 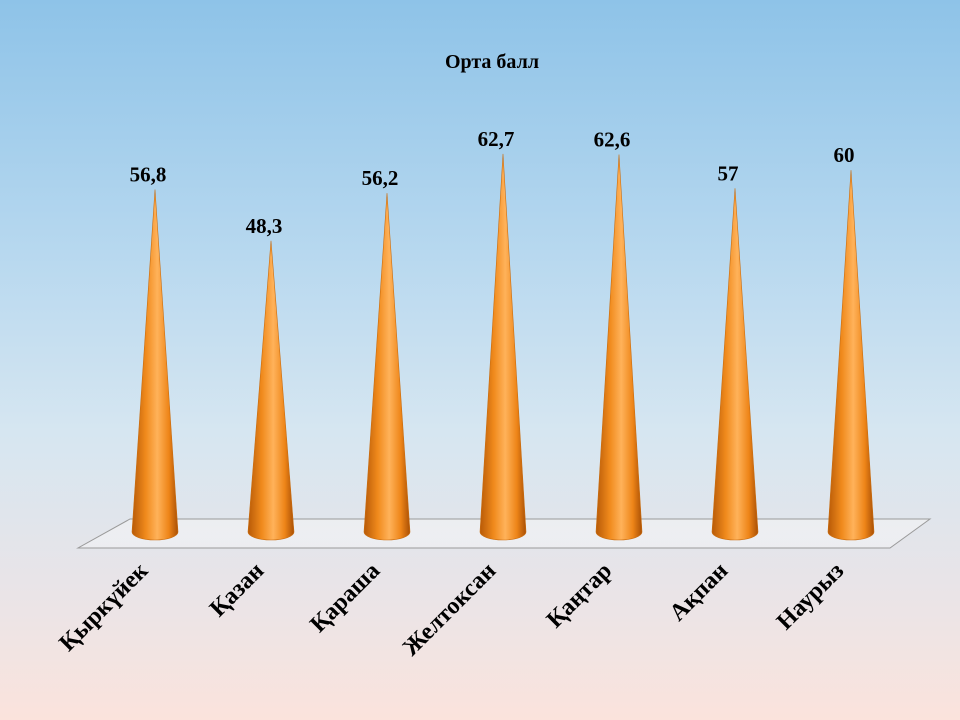 What do you see at coordinates (810, 596) in the screenshot?
I see `x-tick-label-6: Наурыз` at bounding box center [810, 596].